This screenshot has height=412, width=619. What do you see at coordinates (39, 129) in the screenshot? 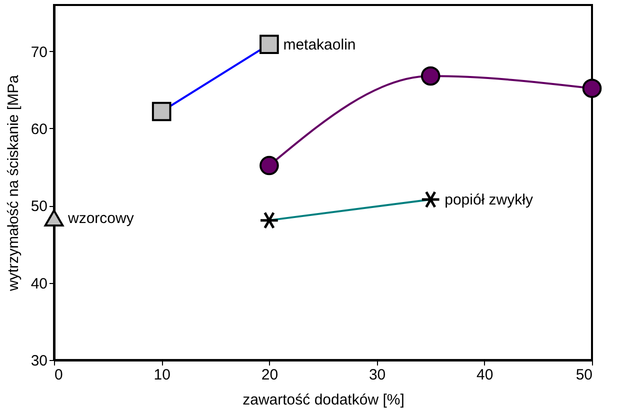
I see `y-tick-label: 60` at bounding box center [39, 129].